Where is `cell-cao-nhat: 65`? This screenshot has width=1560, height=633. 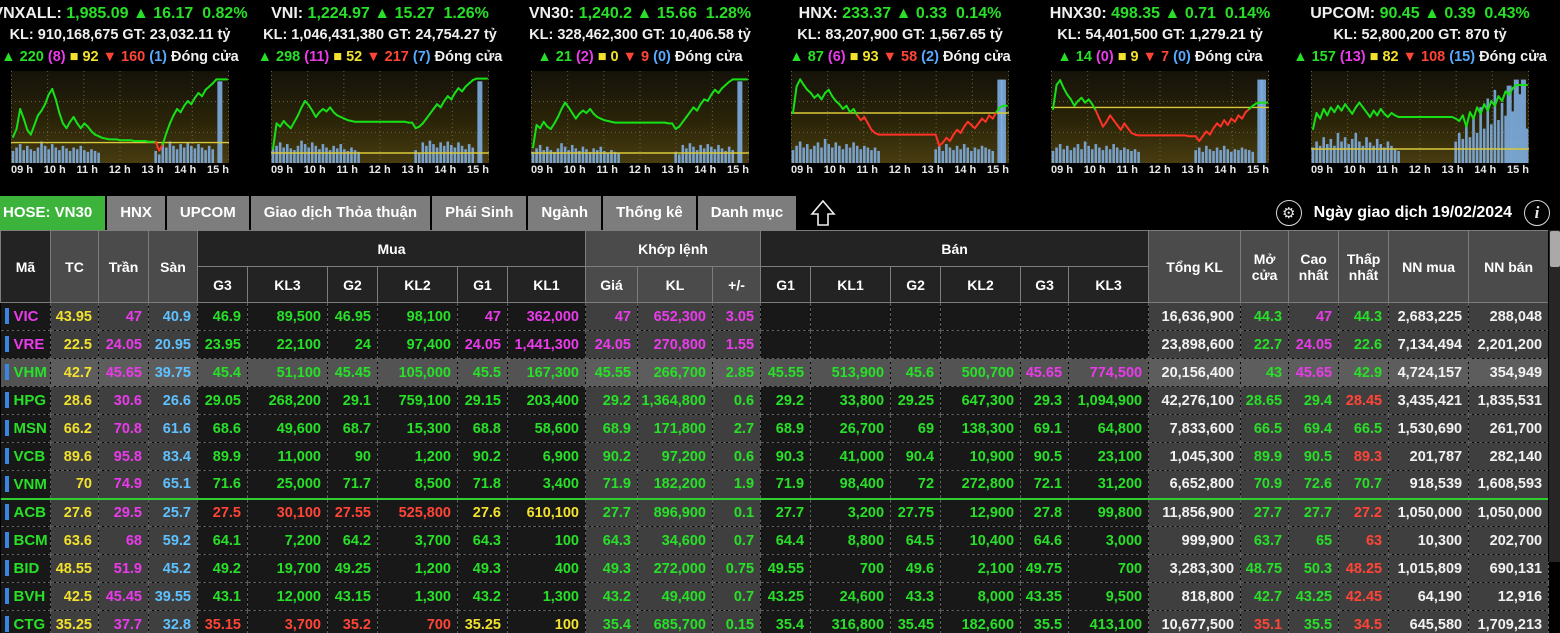
cell-cao-nhat: 65 is located at coordinates (1314, 540).